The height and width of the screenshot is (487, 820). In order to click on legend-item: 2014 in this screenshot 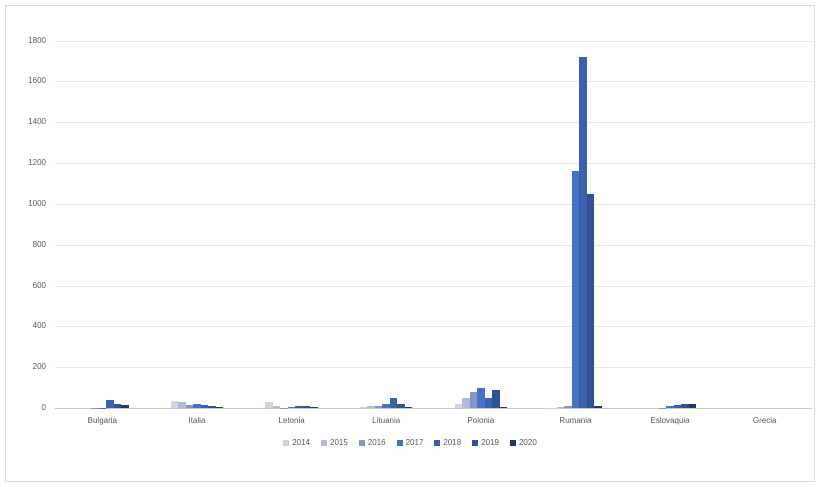, I will do `click(296, 443)`.